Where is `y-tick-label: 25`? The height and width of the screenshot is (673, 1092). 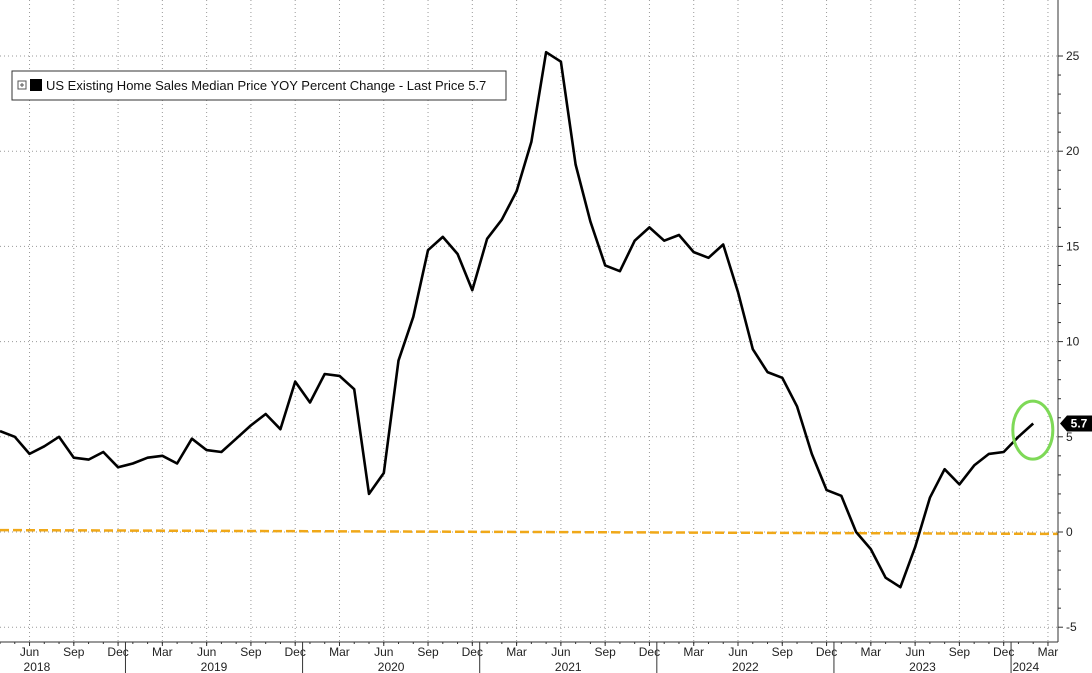 y-tick-label: 25 is located at coordinates (1073, 56).